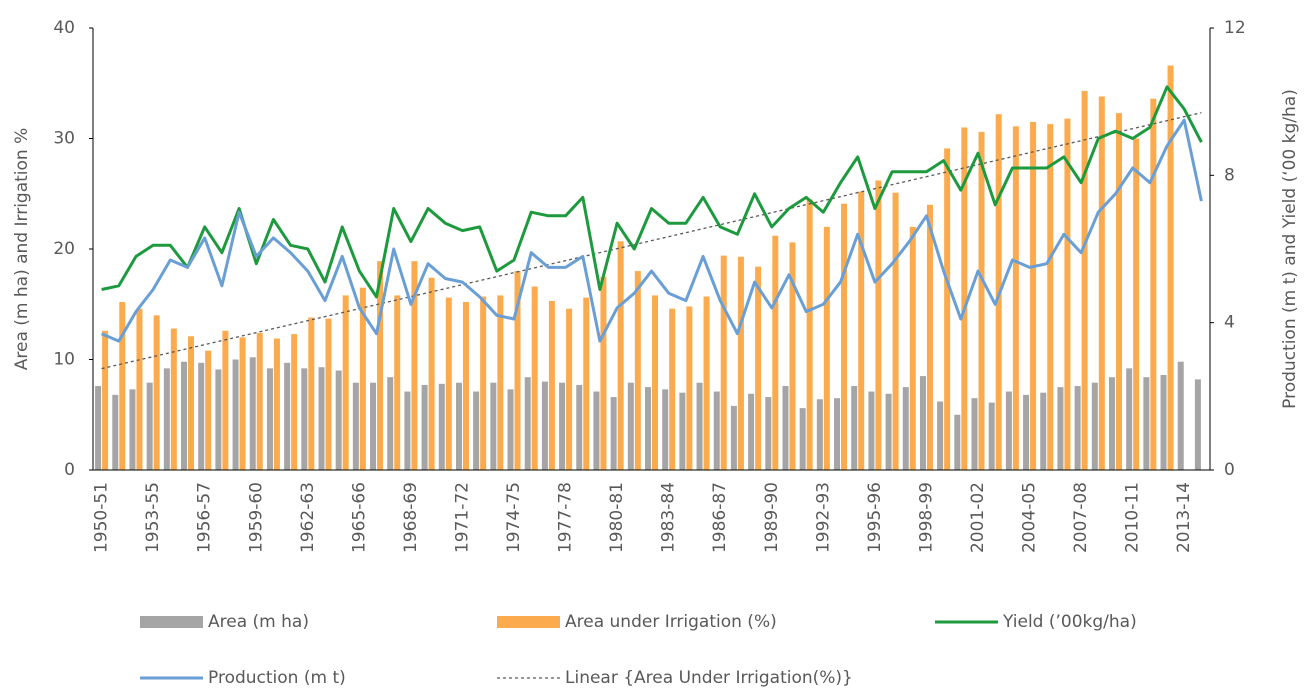 This screenshot has width=1304, height=688. What do you see at coordinates (720, 517) in the screenshot?
I see `x-tick-label: 1986-87` at bounding box center [720, 517].